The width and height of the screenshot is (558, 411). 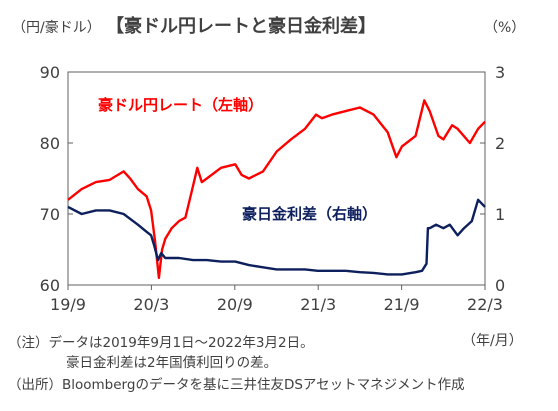 I want to click on note-spread-definition: 豪日金利差は2年国債利回りの差。, so click(x=172, y=363).